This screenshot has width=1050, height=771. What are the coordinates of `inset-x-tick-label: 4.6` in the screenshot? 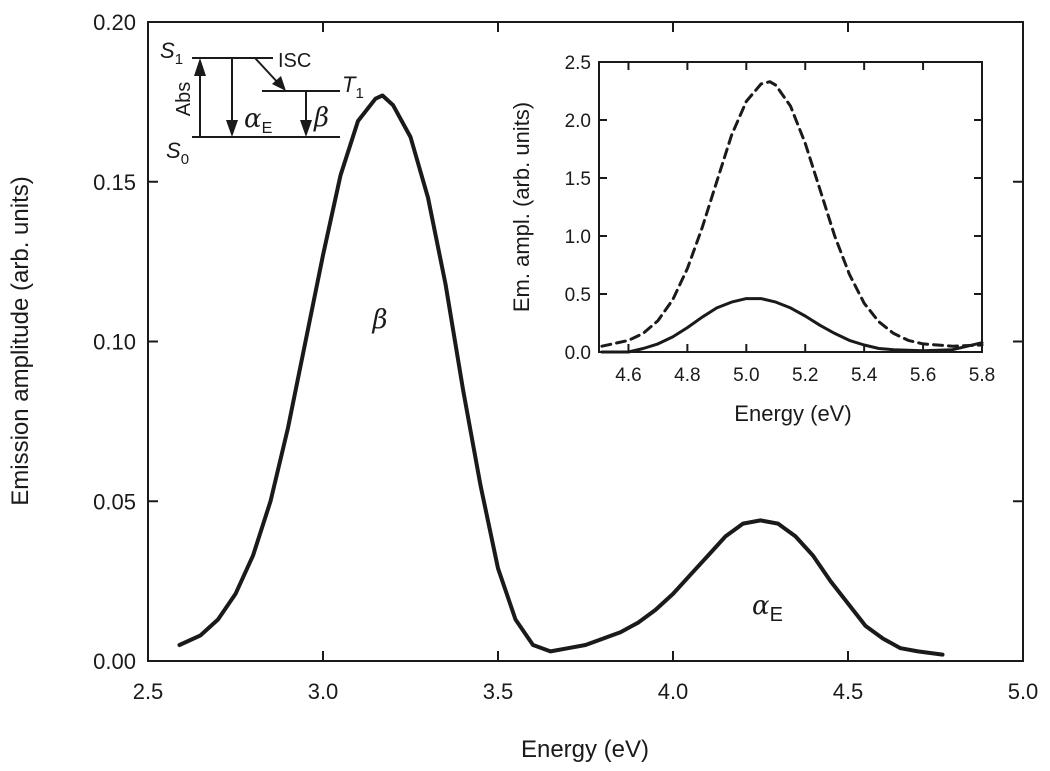 It's located at (628, 375).